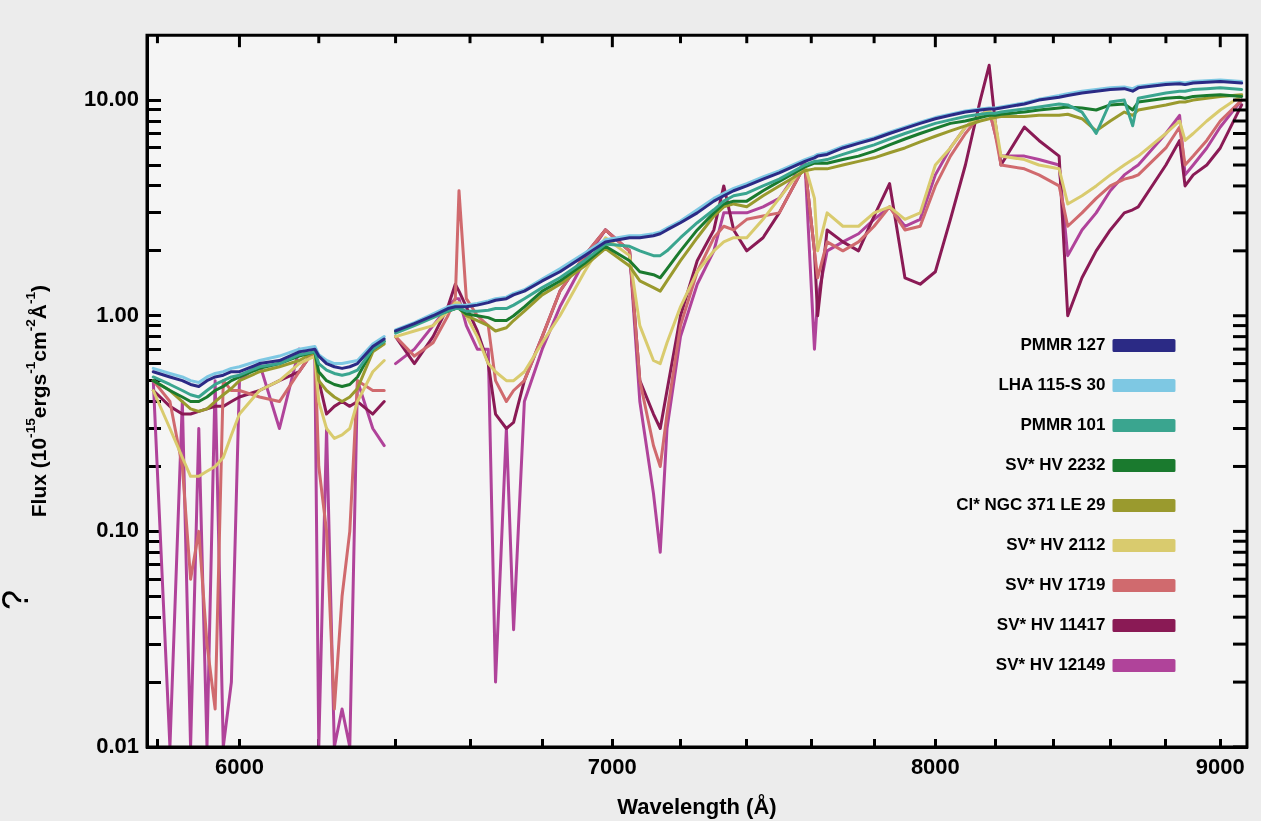 Image resolution: width=1261 pixels, height=821 pixels. What do you see at coordinates (117, 746) in the screenshot?
I see `y-tick-label: 0.01` at bounding box center [117, 746].